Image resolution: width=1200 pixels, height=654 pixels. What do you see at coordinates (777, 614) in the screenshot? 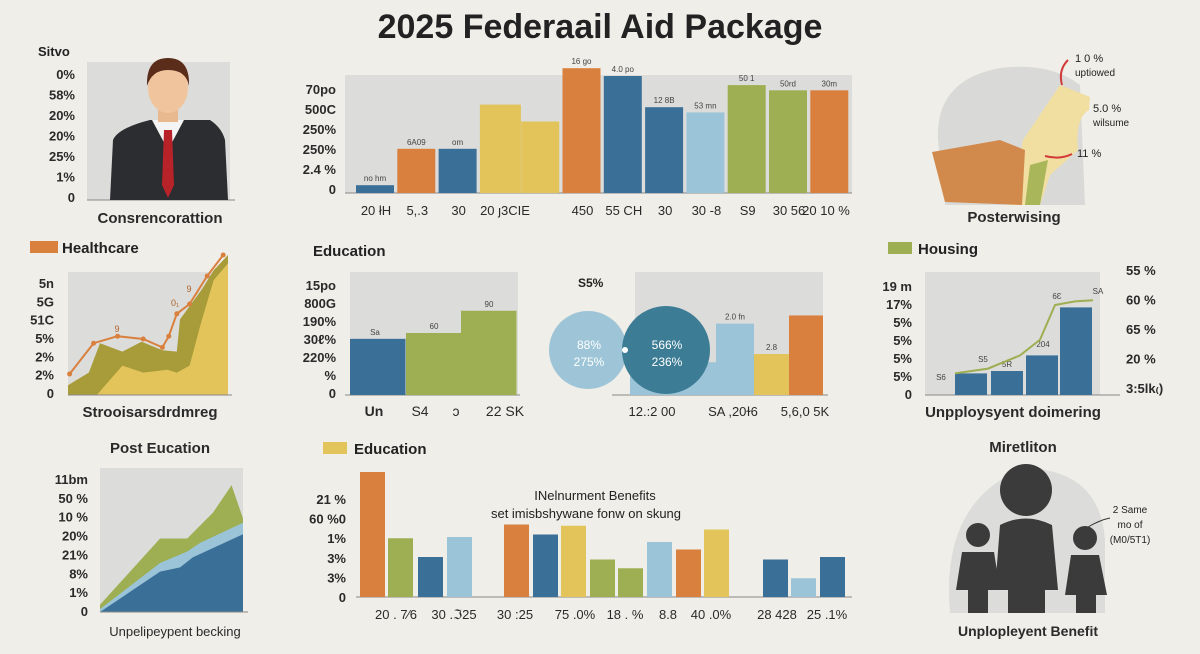
I see `x-tick-label: 28 428` at bounding box center [777, 614].